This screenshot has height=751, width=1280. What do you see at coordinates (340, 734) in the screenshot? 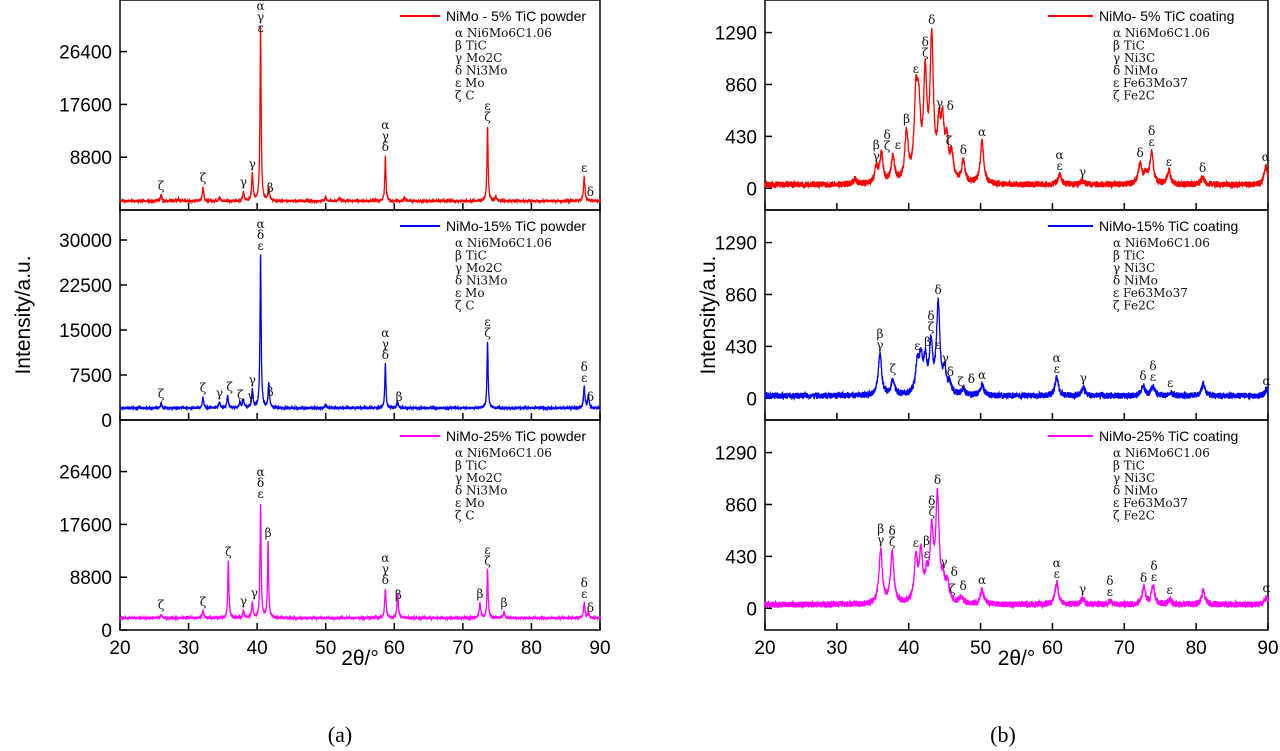
I see `panel-caption: (a)` at bounding box center [340, 734].